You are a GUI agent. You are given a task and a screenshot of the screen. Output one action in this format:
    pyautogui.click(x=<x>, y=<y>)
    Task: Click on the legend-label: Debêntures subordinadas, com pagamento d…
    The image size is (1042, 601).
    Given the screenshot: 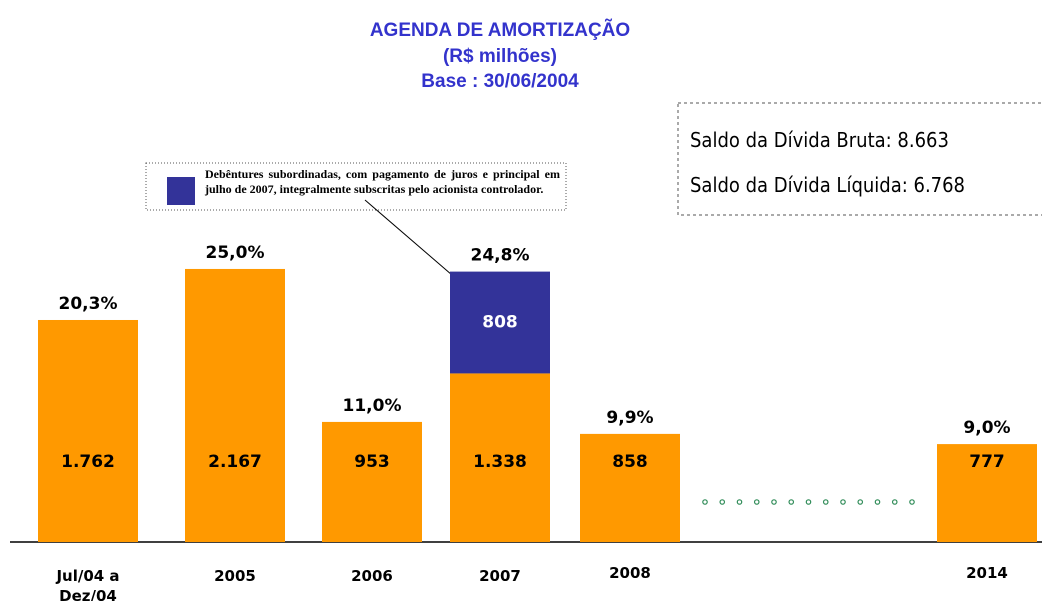 What is the action you would take?
    pyautogui.click(x=382, y=181)
    